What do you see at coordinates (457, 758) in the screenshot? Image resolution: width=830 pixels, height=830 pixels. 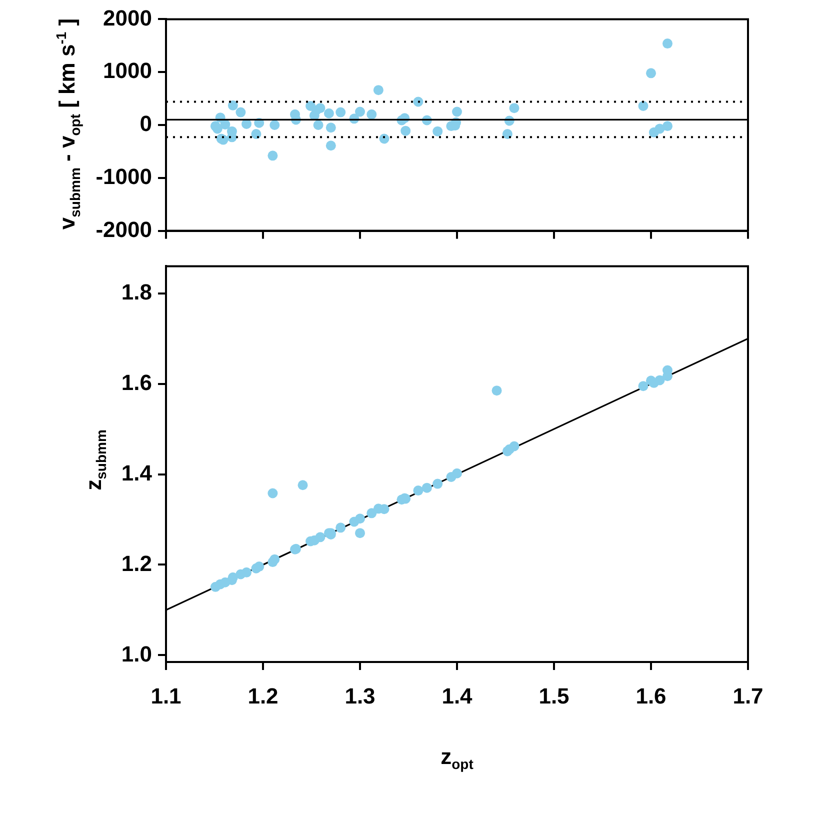 I see `x-axis-title: z$_{opt}$` at bounding box center [457, 758].